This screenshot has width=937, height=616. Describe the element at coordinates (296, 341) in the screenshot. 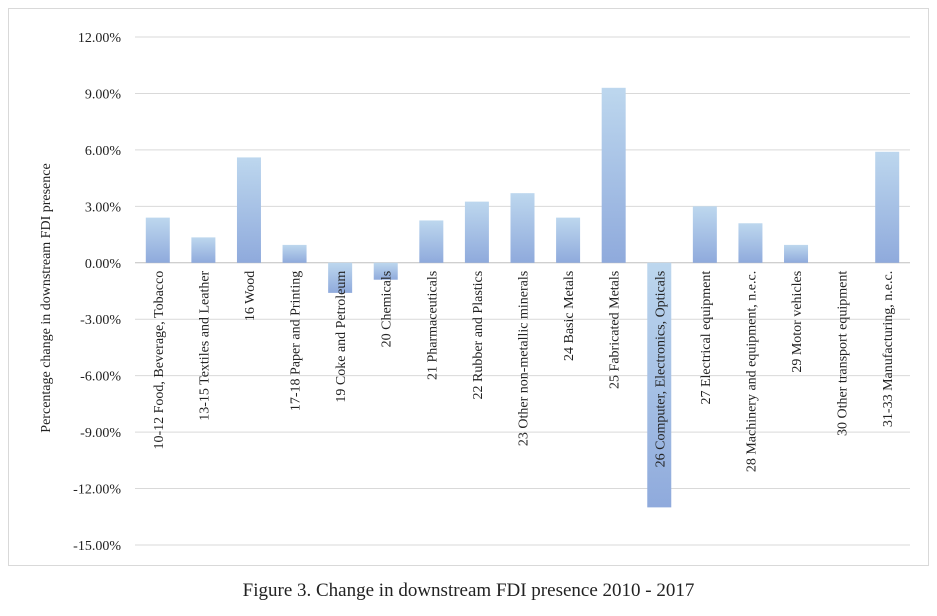

I see `category-label: 17-18 Paper and Printing` at that location.